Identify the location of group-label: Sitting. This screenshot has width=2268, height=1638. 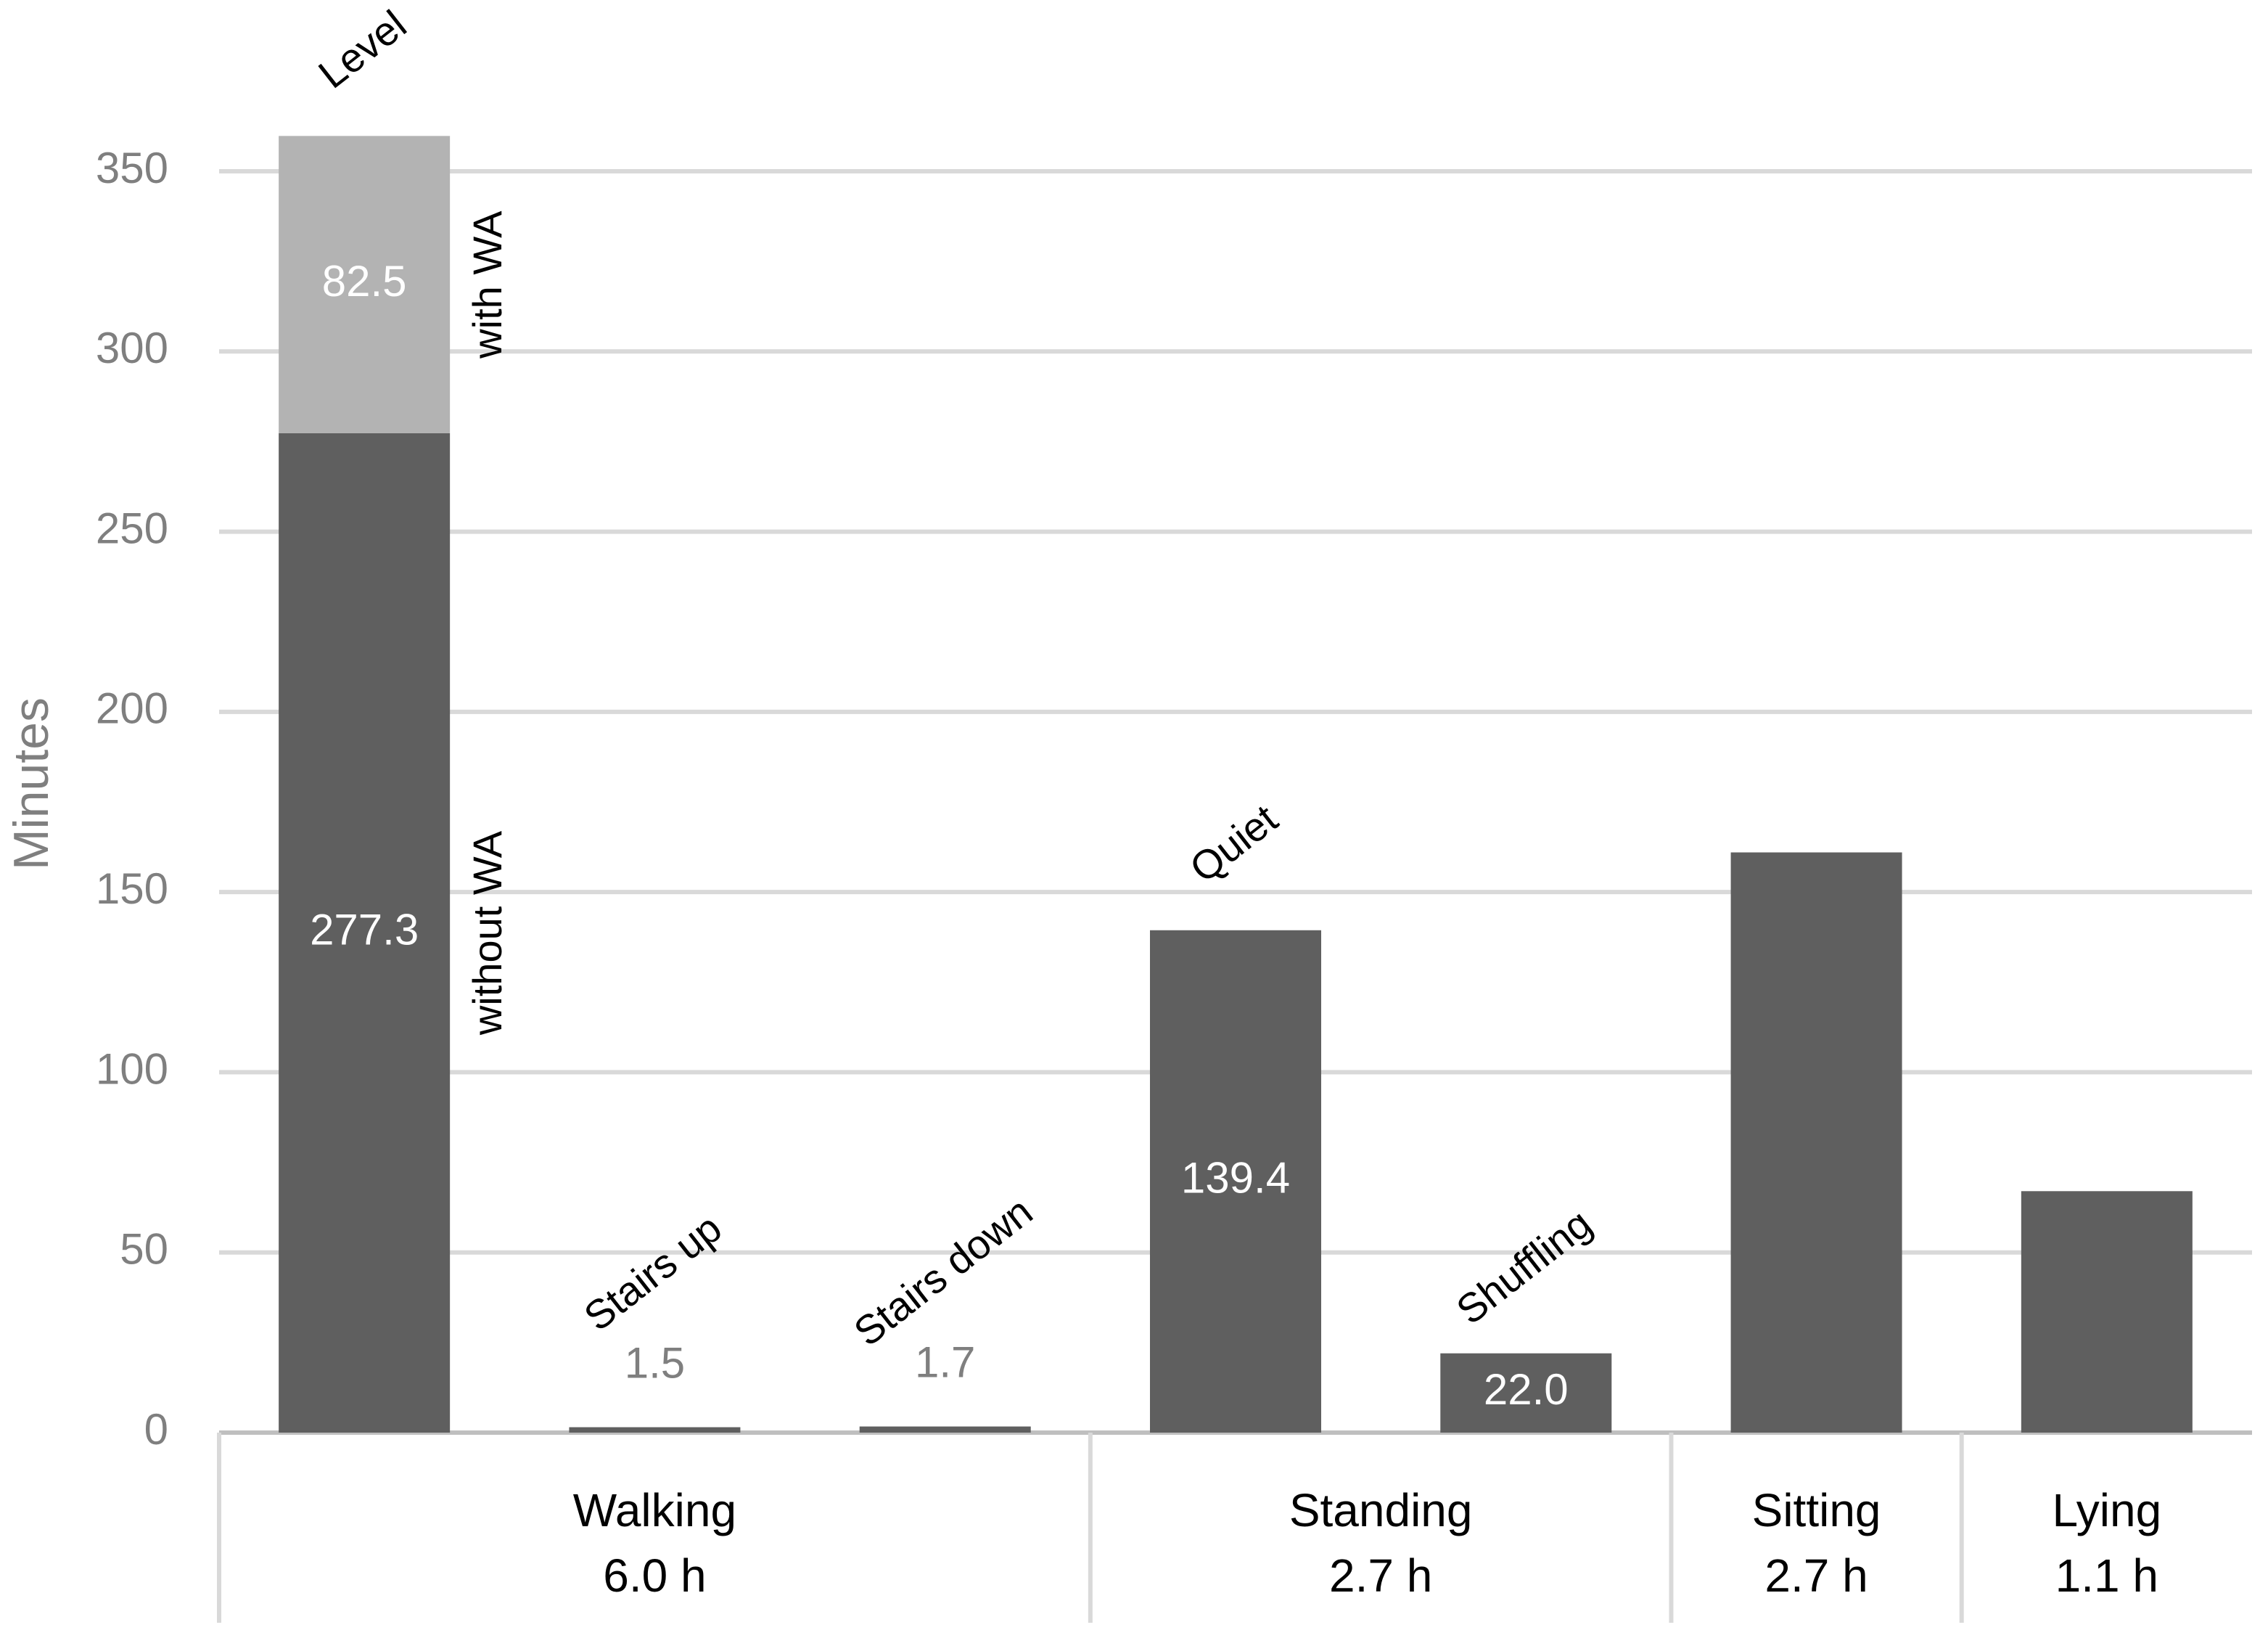
(1816, 1510).